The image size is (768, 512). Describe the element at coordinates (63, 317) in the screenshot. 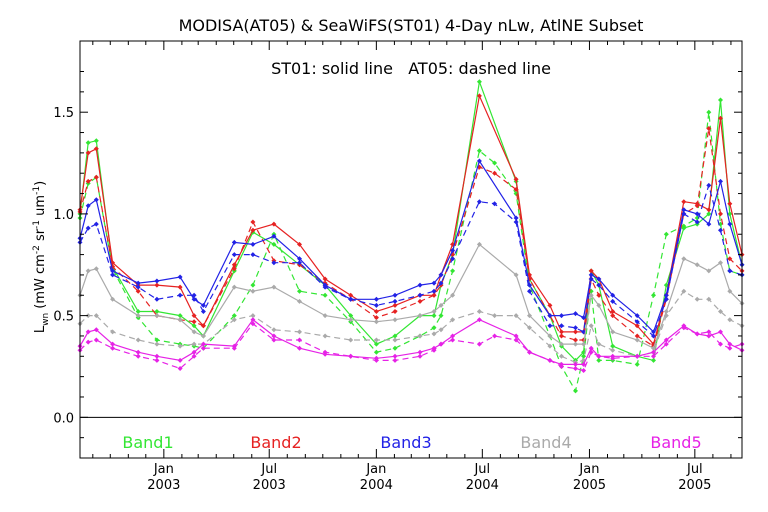

I see `y-tick-label: 0.5` at that location.